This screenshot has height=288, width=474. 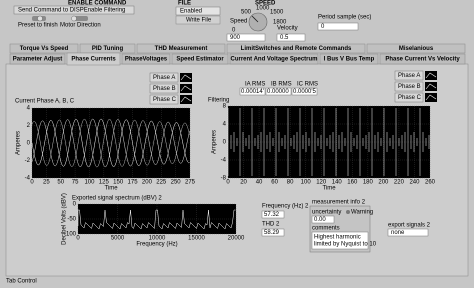 What do you see at coordinates (272, 233) in the screenshot?
I see `value: 58.29` at bounding box center [272, 233].